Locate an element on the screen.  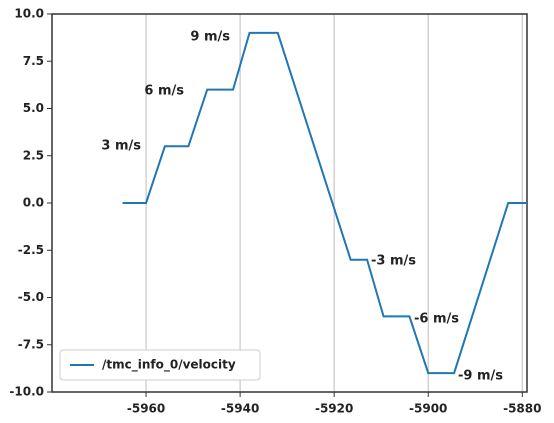
y-tick-label: -2.5 is located at coordinates (31, 250).